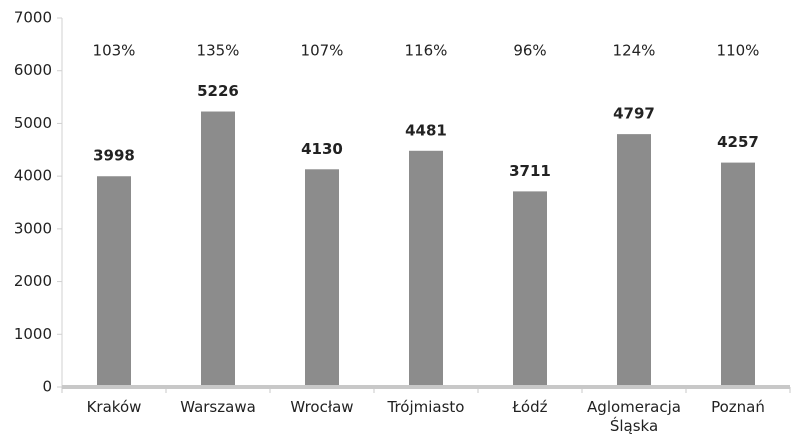  I want to click on x-tick-label-box: Warszawa, so click(218, 407).